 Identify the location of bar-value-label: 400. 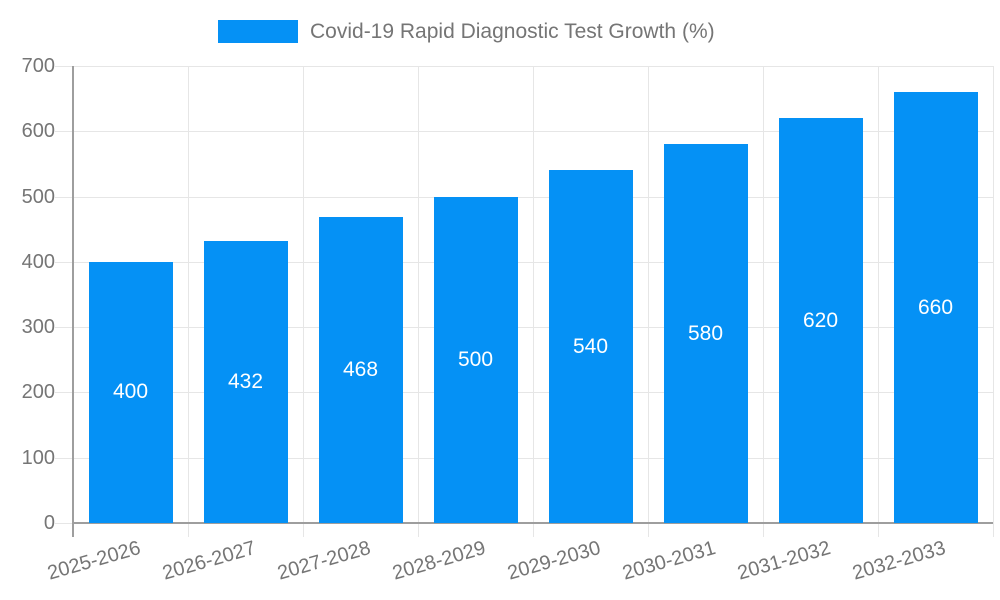
(130, 392).